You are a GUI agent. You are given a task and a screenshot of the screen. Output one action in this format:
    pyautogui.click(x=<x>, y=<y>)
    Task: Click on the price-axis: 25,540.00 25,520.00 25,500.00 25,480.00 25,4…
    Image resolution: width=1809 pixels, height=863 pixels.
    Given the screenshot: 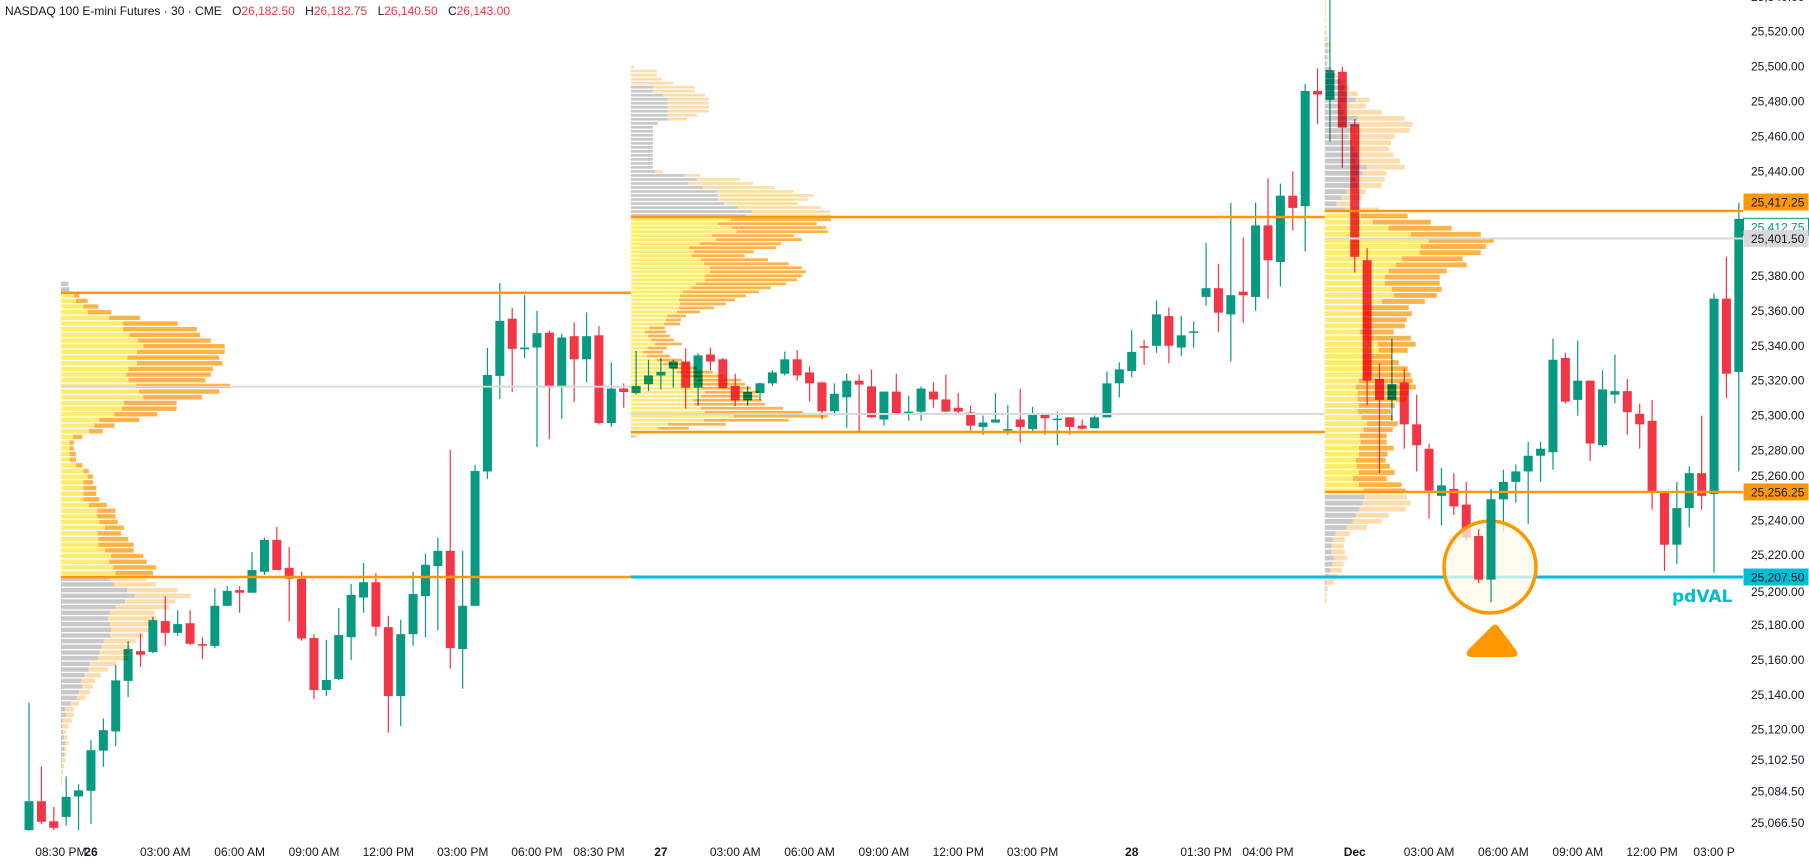 What is the action you would take?
    pyautogui.click(x=1778, y=415)
    